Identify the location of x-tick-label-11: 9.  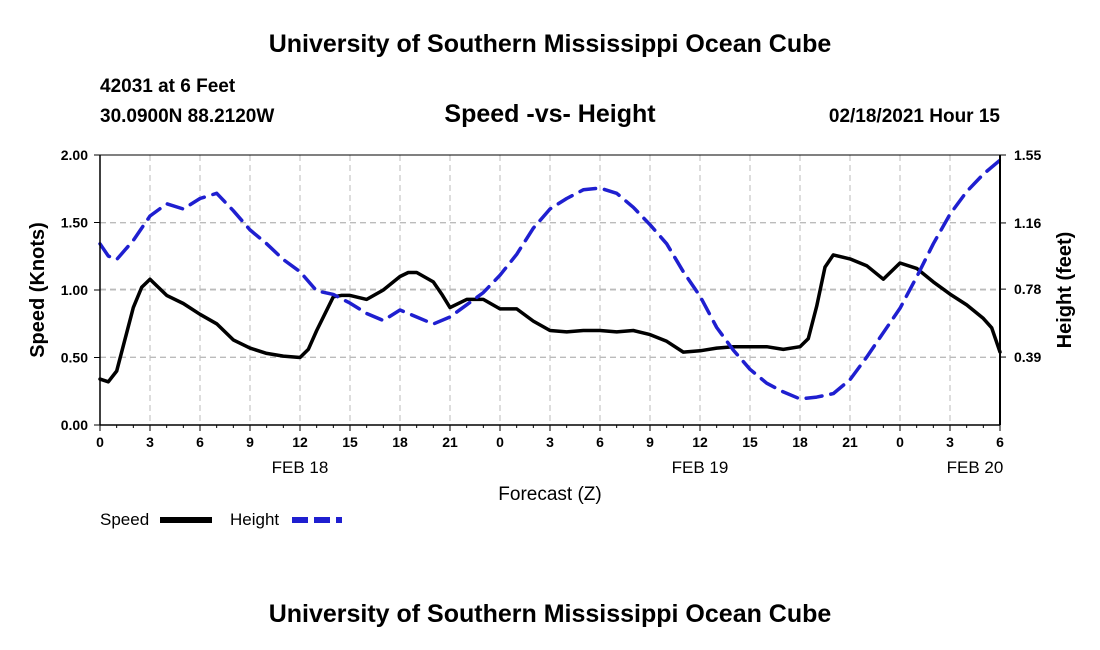
(650, 442).